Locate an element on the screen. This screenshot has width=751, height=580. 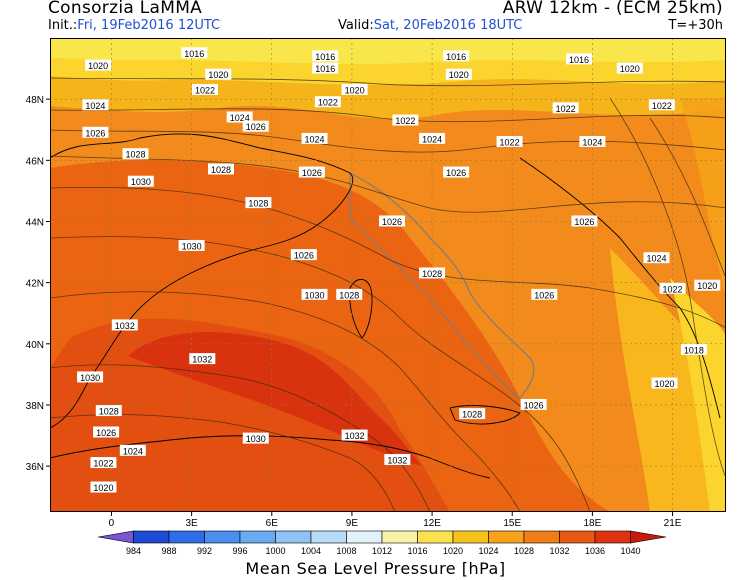
init-value: Fri, 19Feb2016 12UTC is located at coordinates (149, 25).